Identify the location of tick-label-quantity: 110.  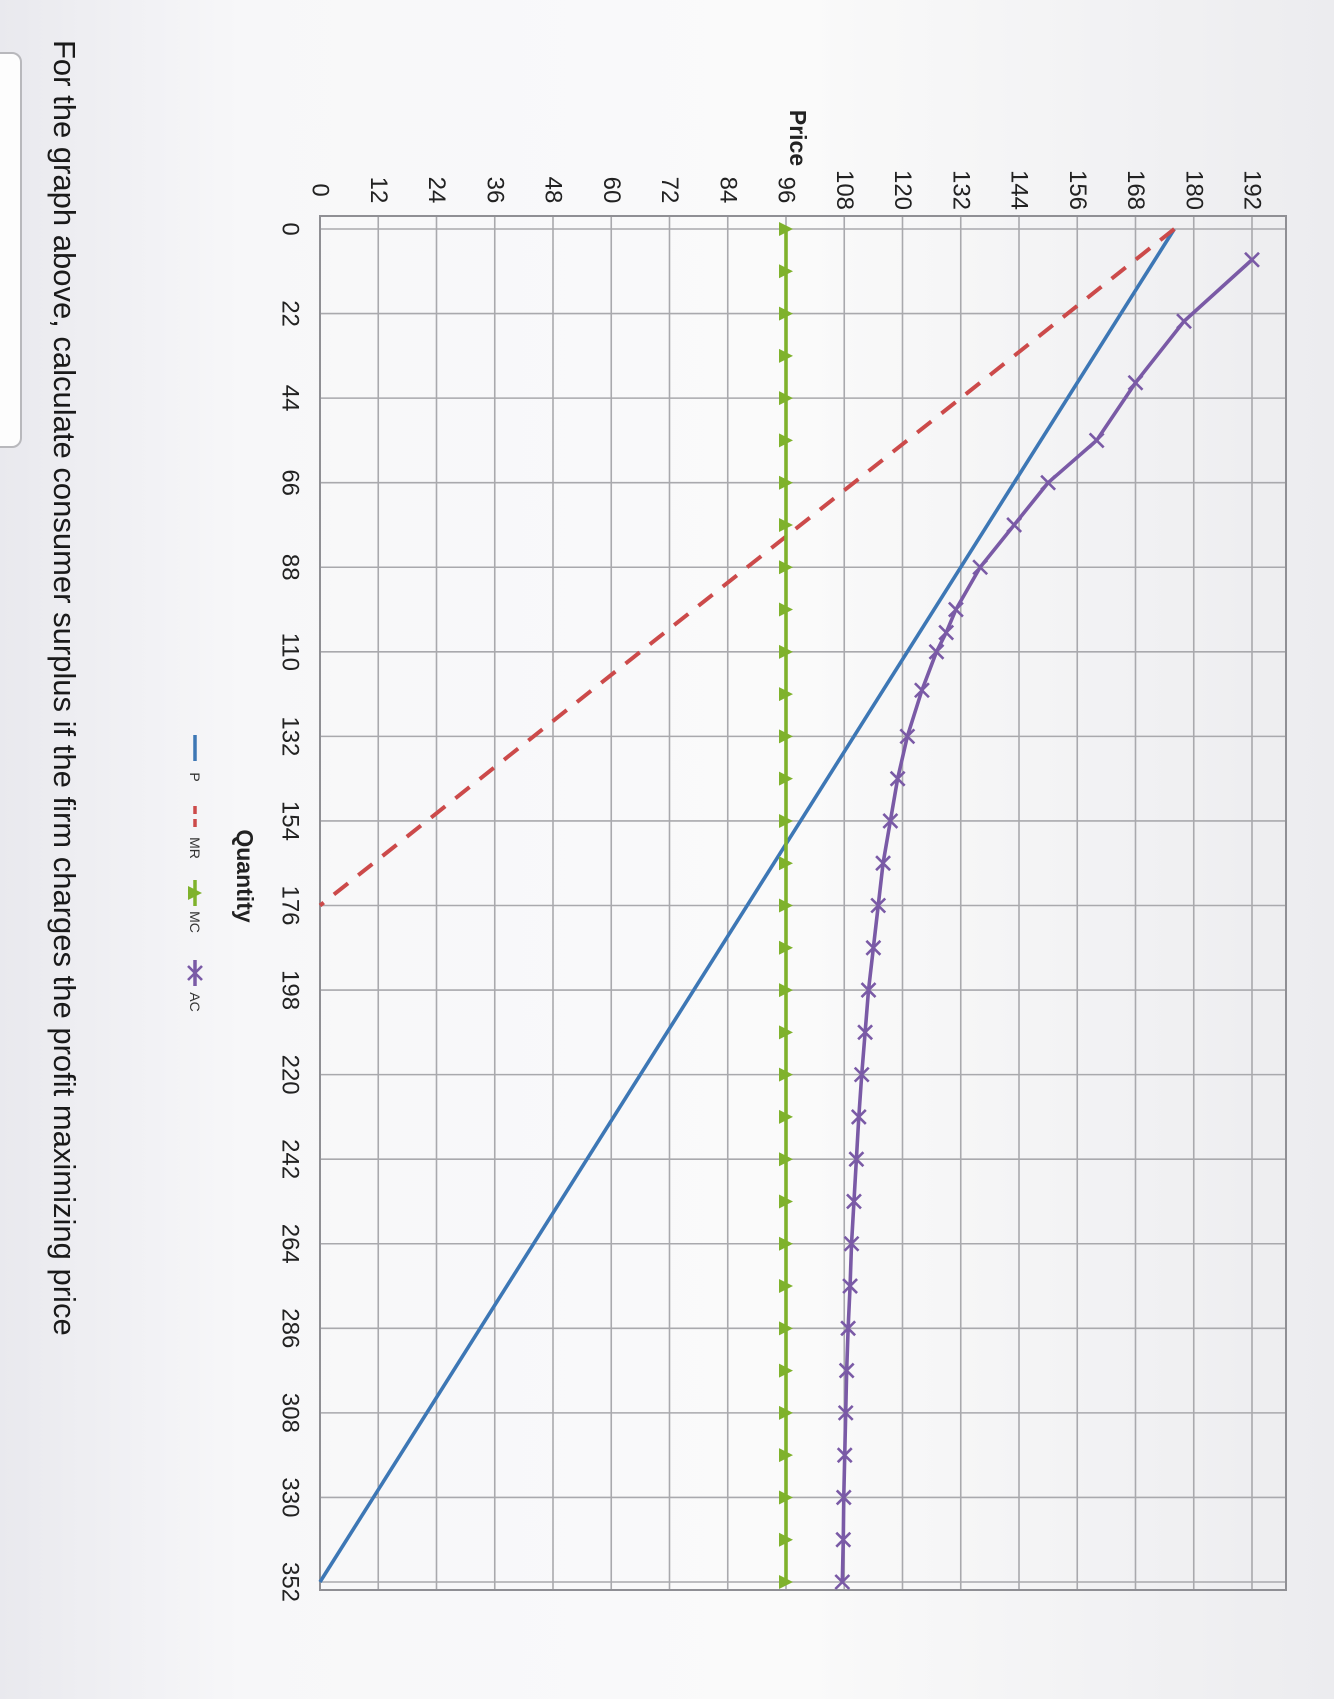
(290, 652).